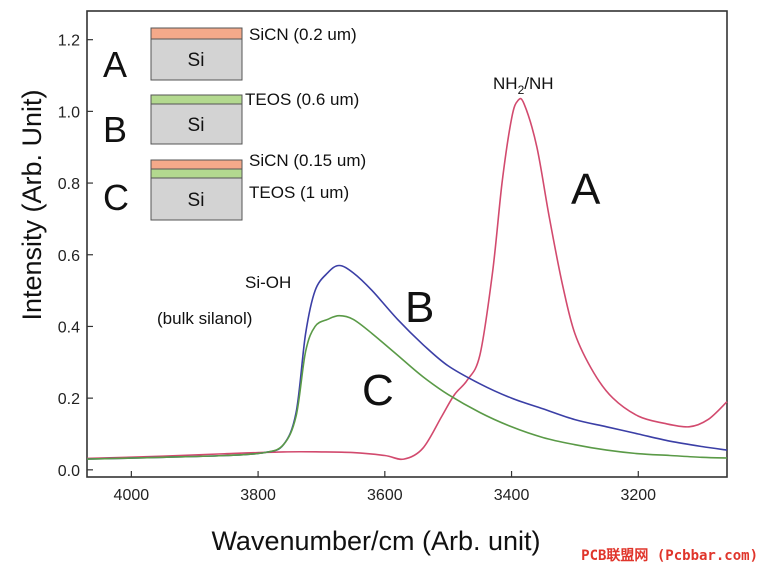 This screenshot has height=569, width=762. What do you see at coordinates (303, 34) in the screenshot?
I see `legend-a-sicn-label: SiCN (0.2 um)` at bounding box center [303, 34].